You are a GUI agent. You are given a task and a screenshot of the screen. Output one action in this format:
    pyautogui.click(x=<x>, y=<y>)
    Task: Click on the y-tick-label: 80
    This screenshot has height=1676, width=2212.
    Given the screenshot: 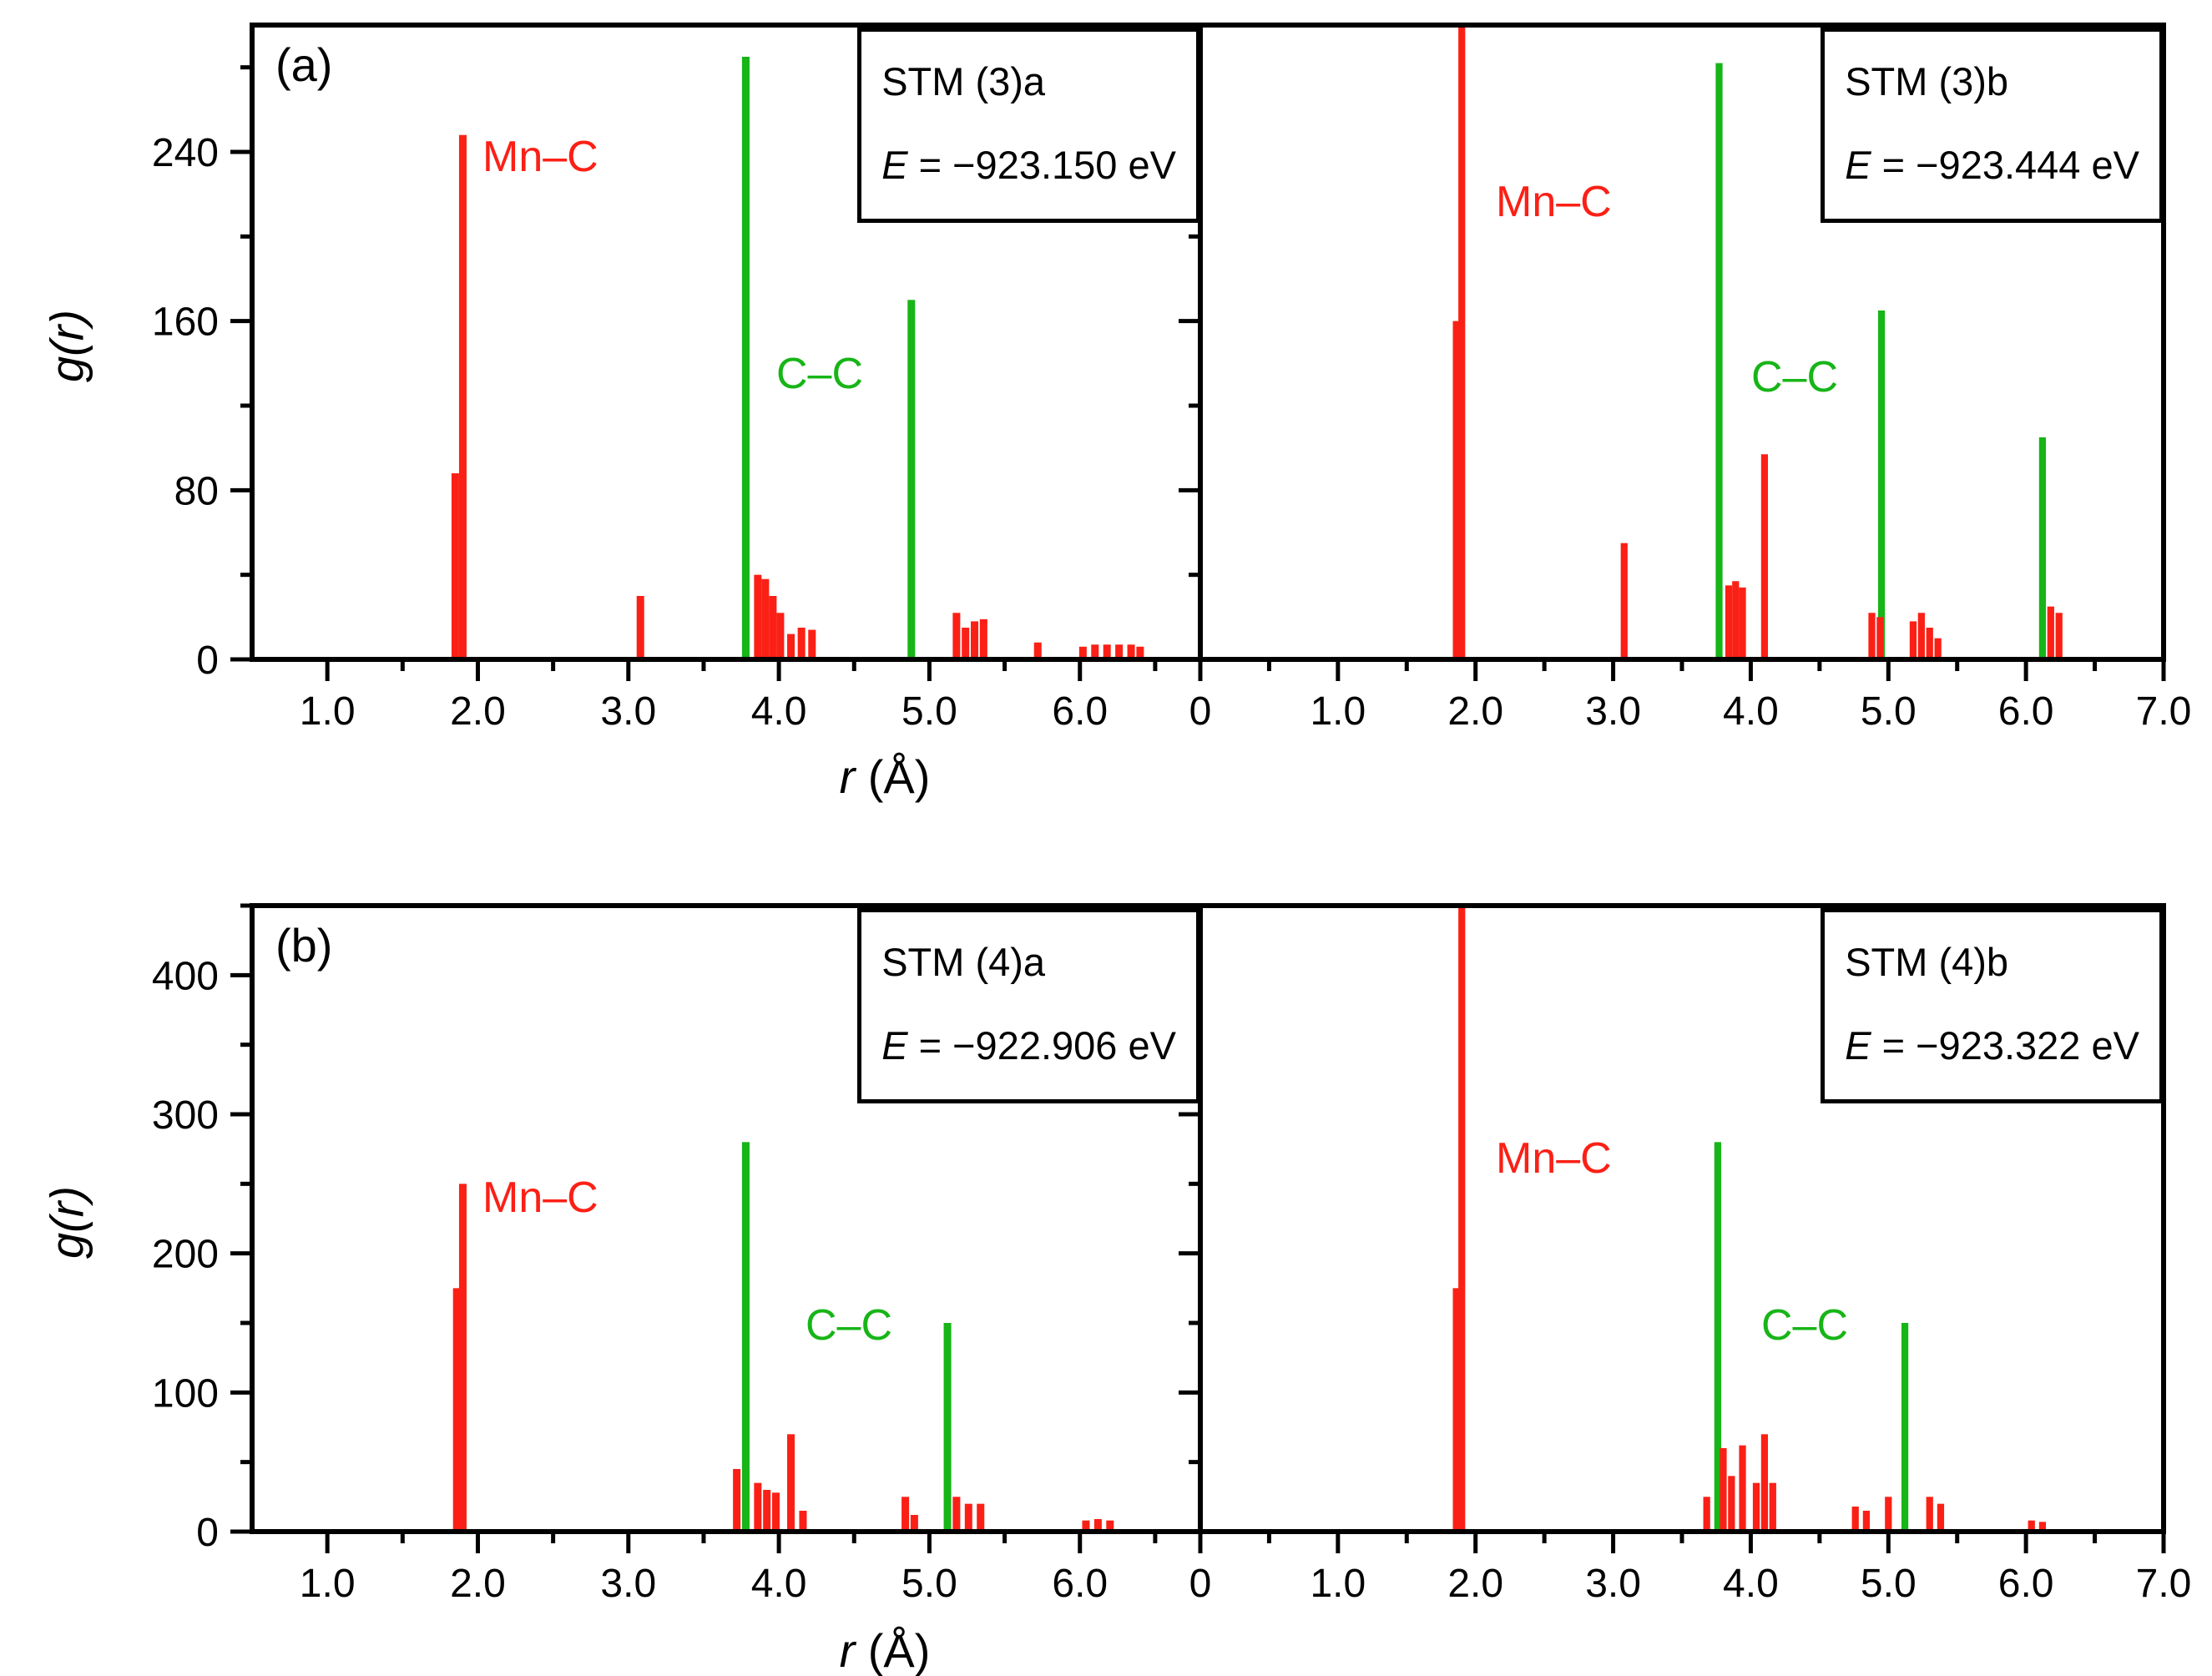 What is the action you would take?
    pyautogui.click(x=196, y=491)
    